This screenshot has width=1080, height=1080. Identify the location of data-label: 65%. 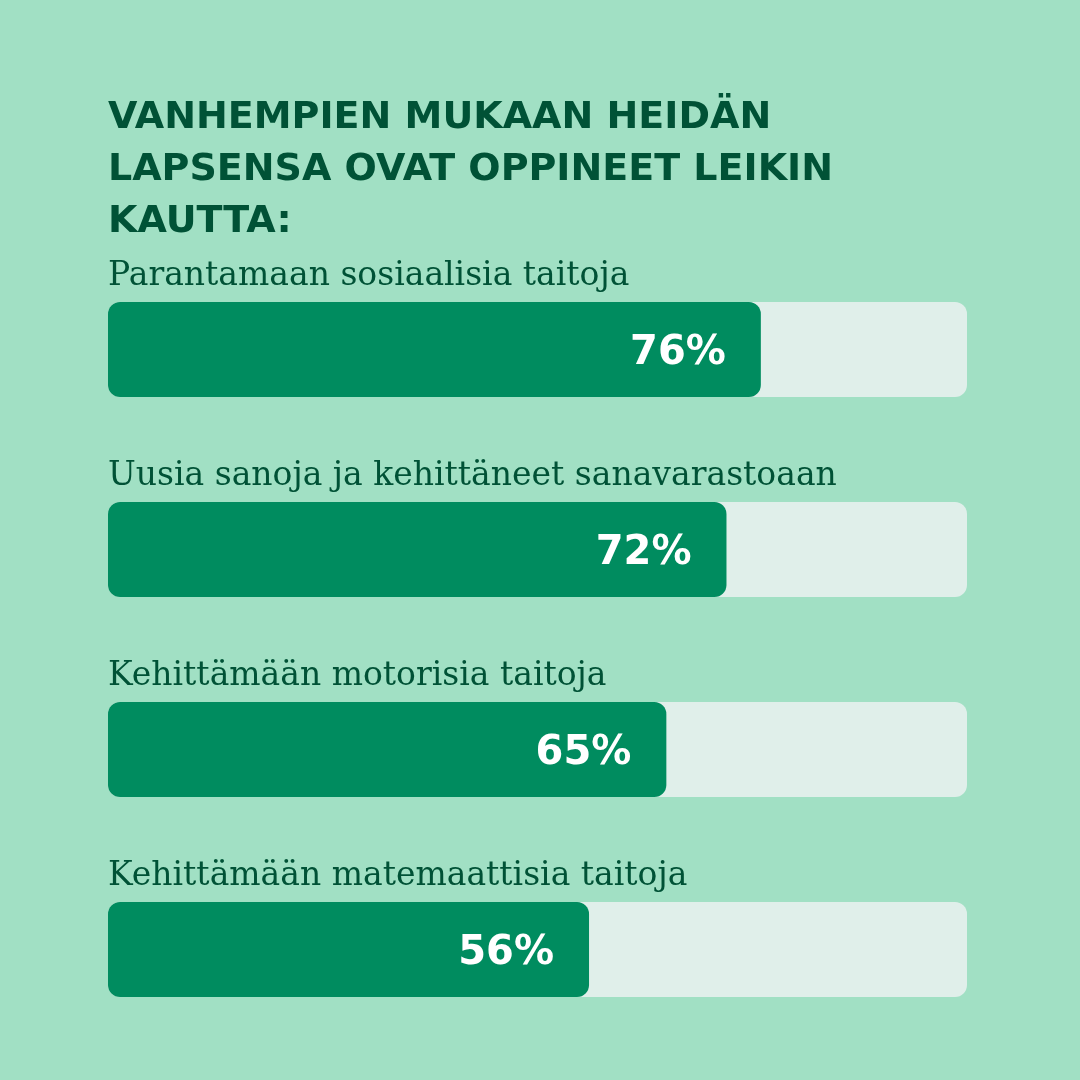
(583, 749).